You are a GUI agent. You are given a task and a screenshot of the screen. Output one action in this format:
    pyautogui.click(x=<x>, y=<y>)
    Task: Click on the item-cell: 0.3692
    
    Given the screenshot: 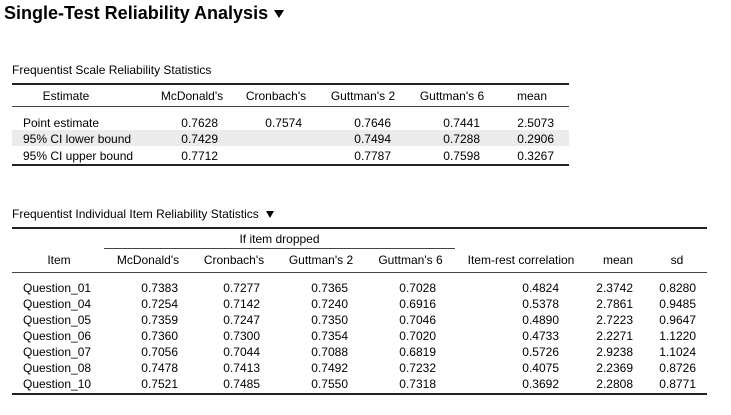 What is the action you would take?
    pyautogui.click(x=540, y=384)
    